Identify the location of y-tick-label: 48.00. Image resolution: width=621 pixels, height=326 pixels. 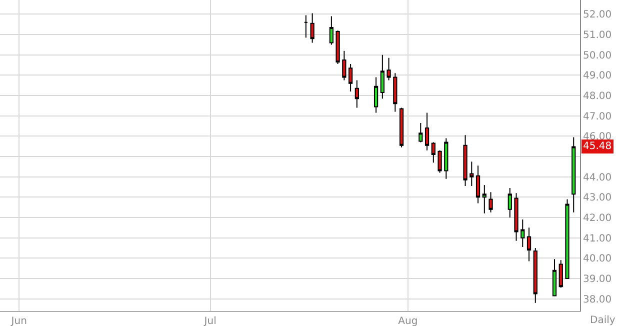
(597, 96).